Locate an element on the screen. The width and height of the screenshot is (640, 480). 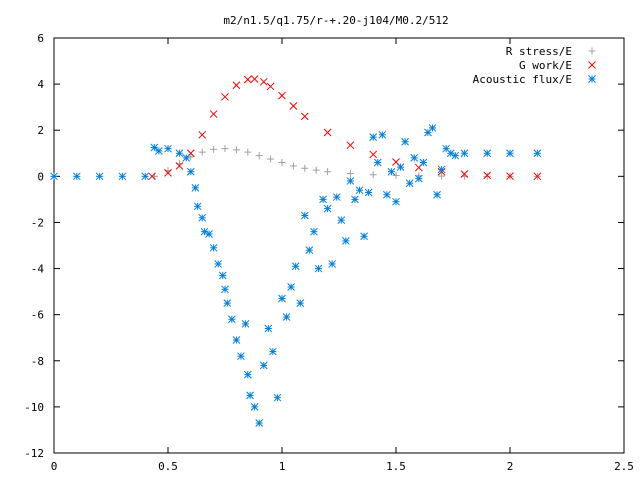
legend-label: R stress/E is located at coordinates (539, 51).